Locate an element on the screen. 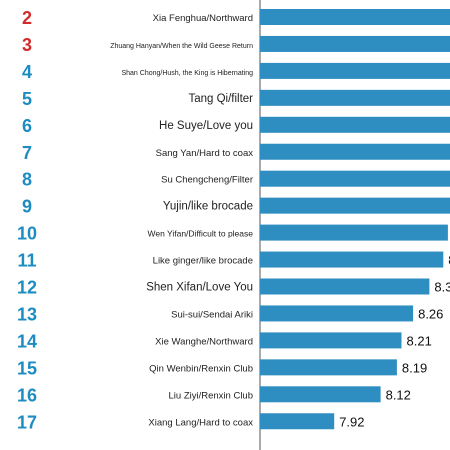  chart-row: 11 Like ginger/like brocade 8.39 is located at coordinates (233, 261).